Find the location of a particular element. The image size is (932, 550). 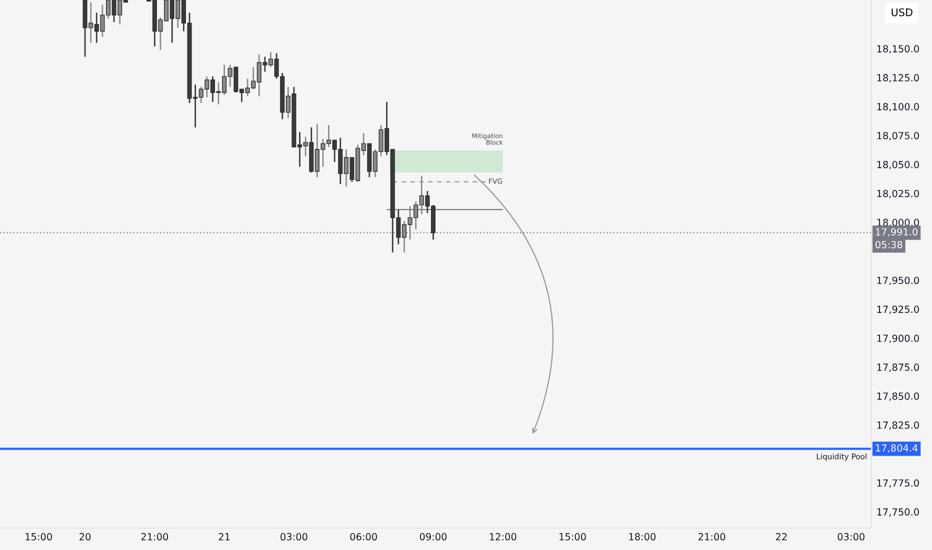

text: 05:38 is located at coordinates (889, 244).